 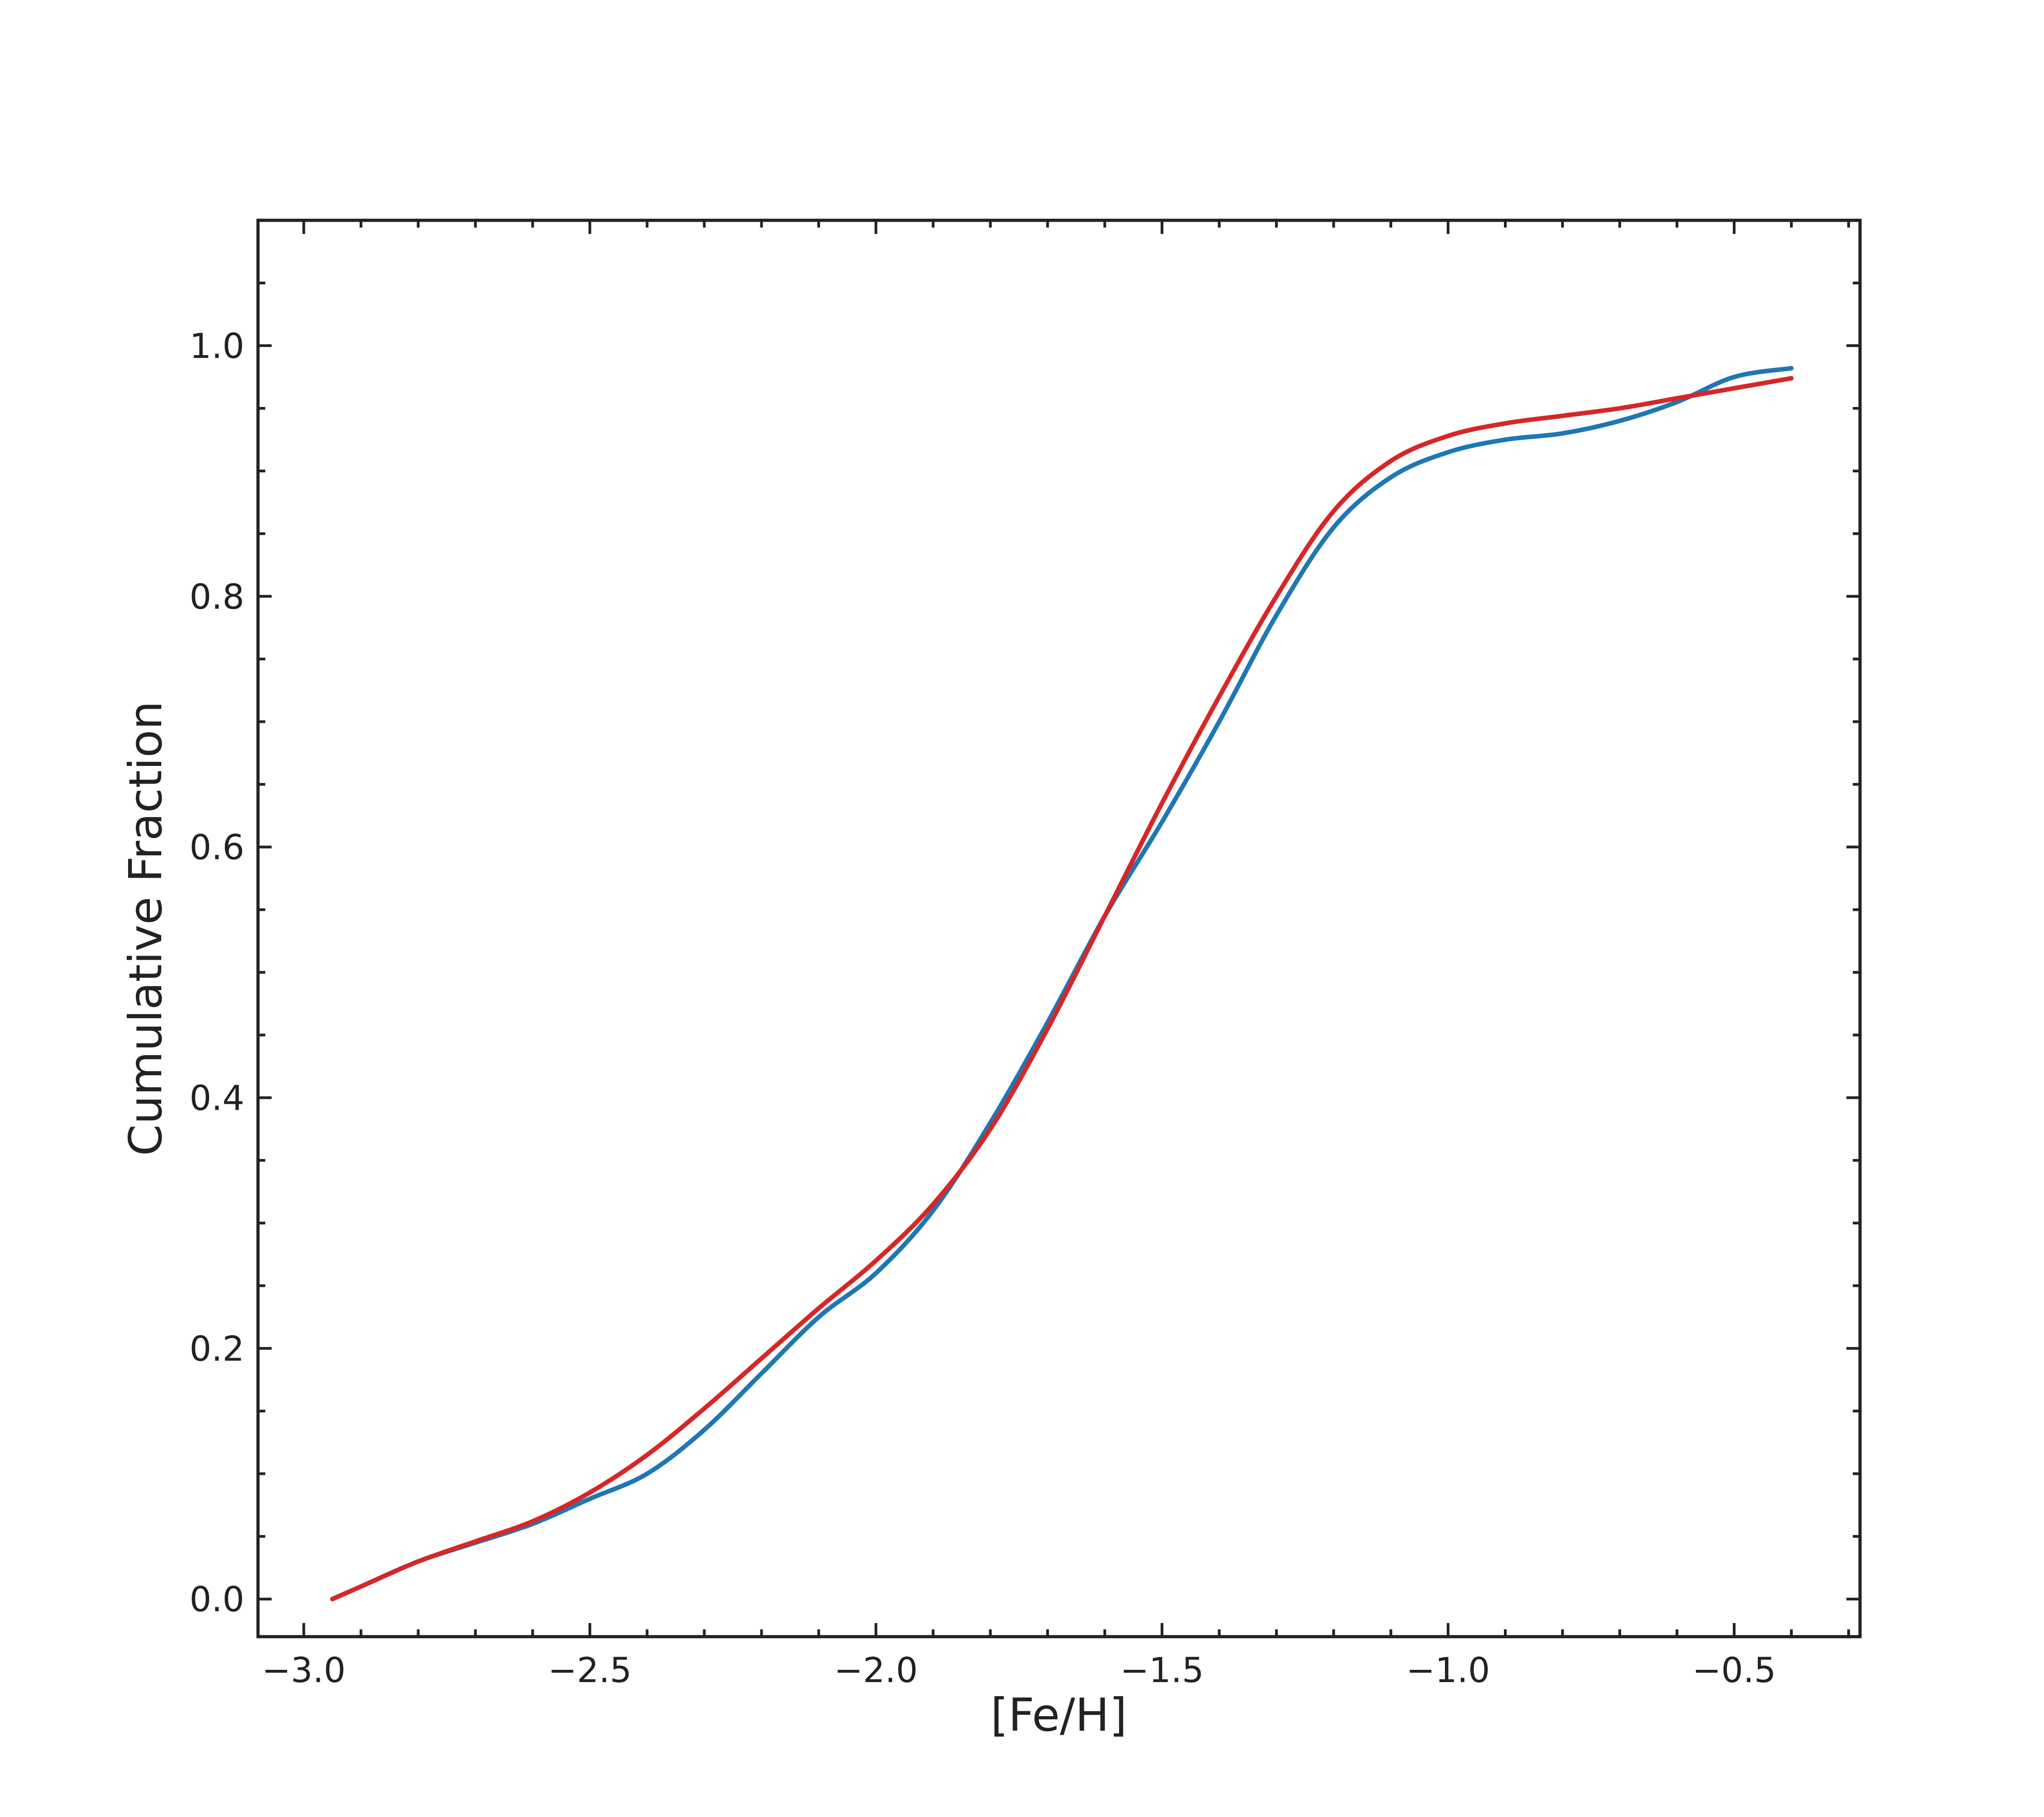 I want to click on y-tick-label: 1.0, so click(x=217, y=346).